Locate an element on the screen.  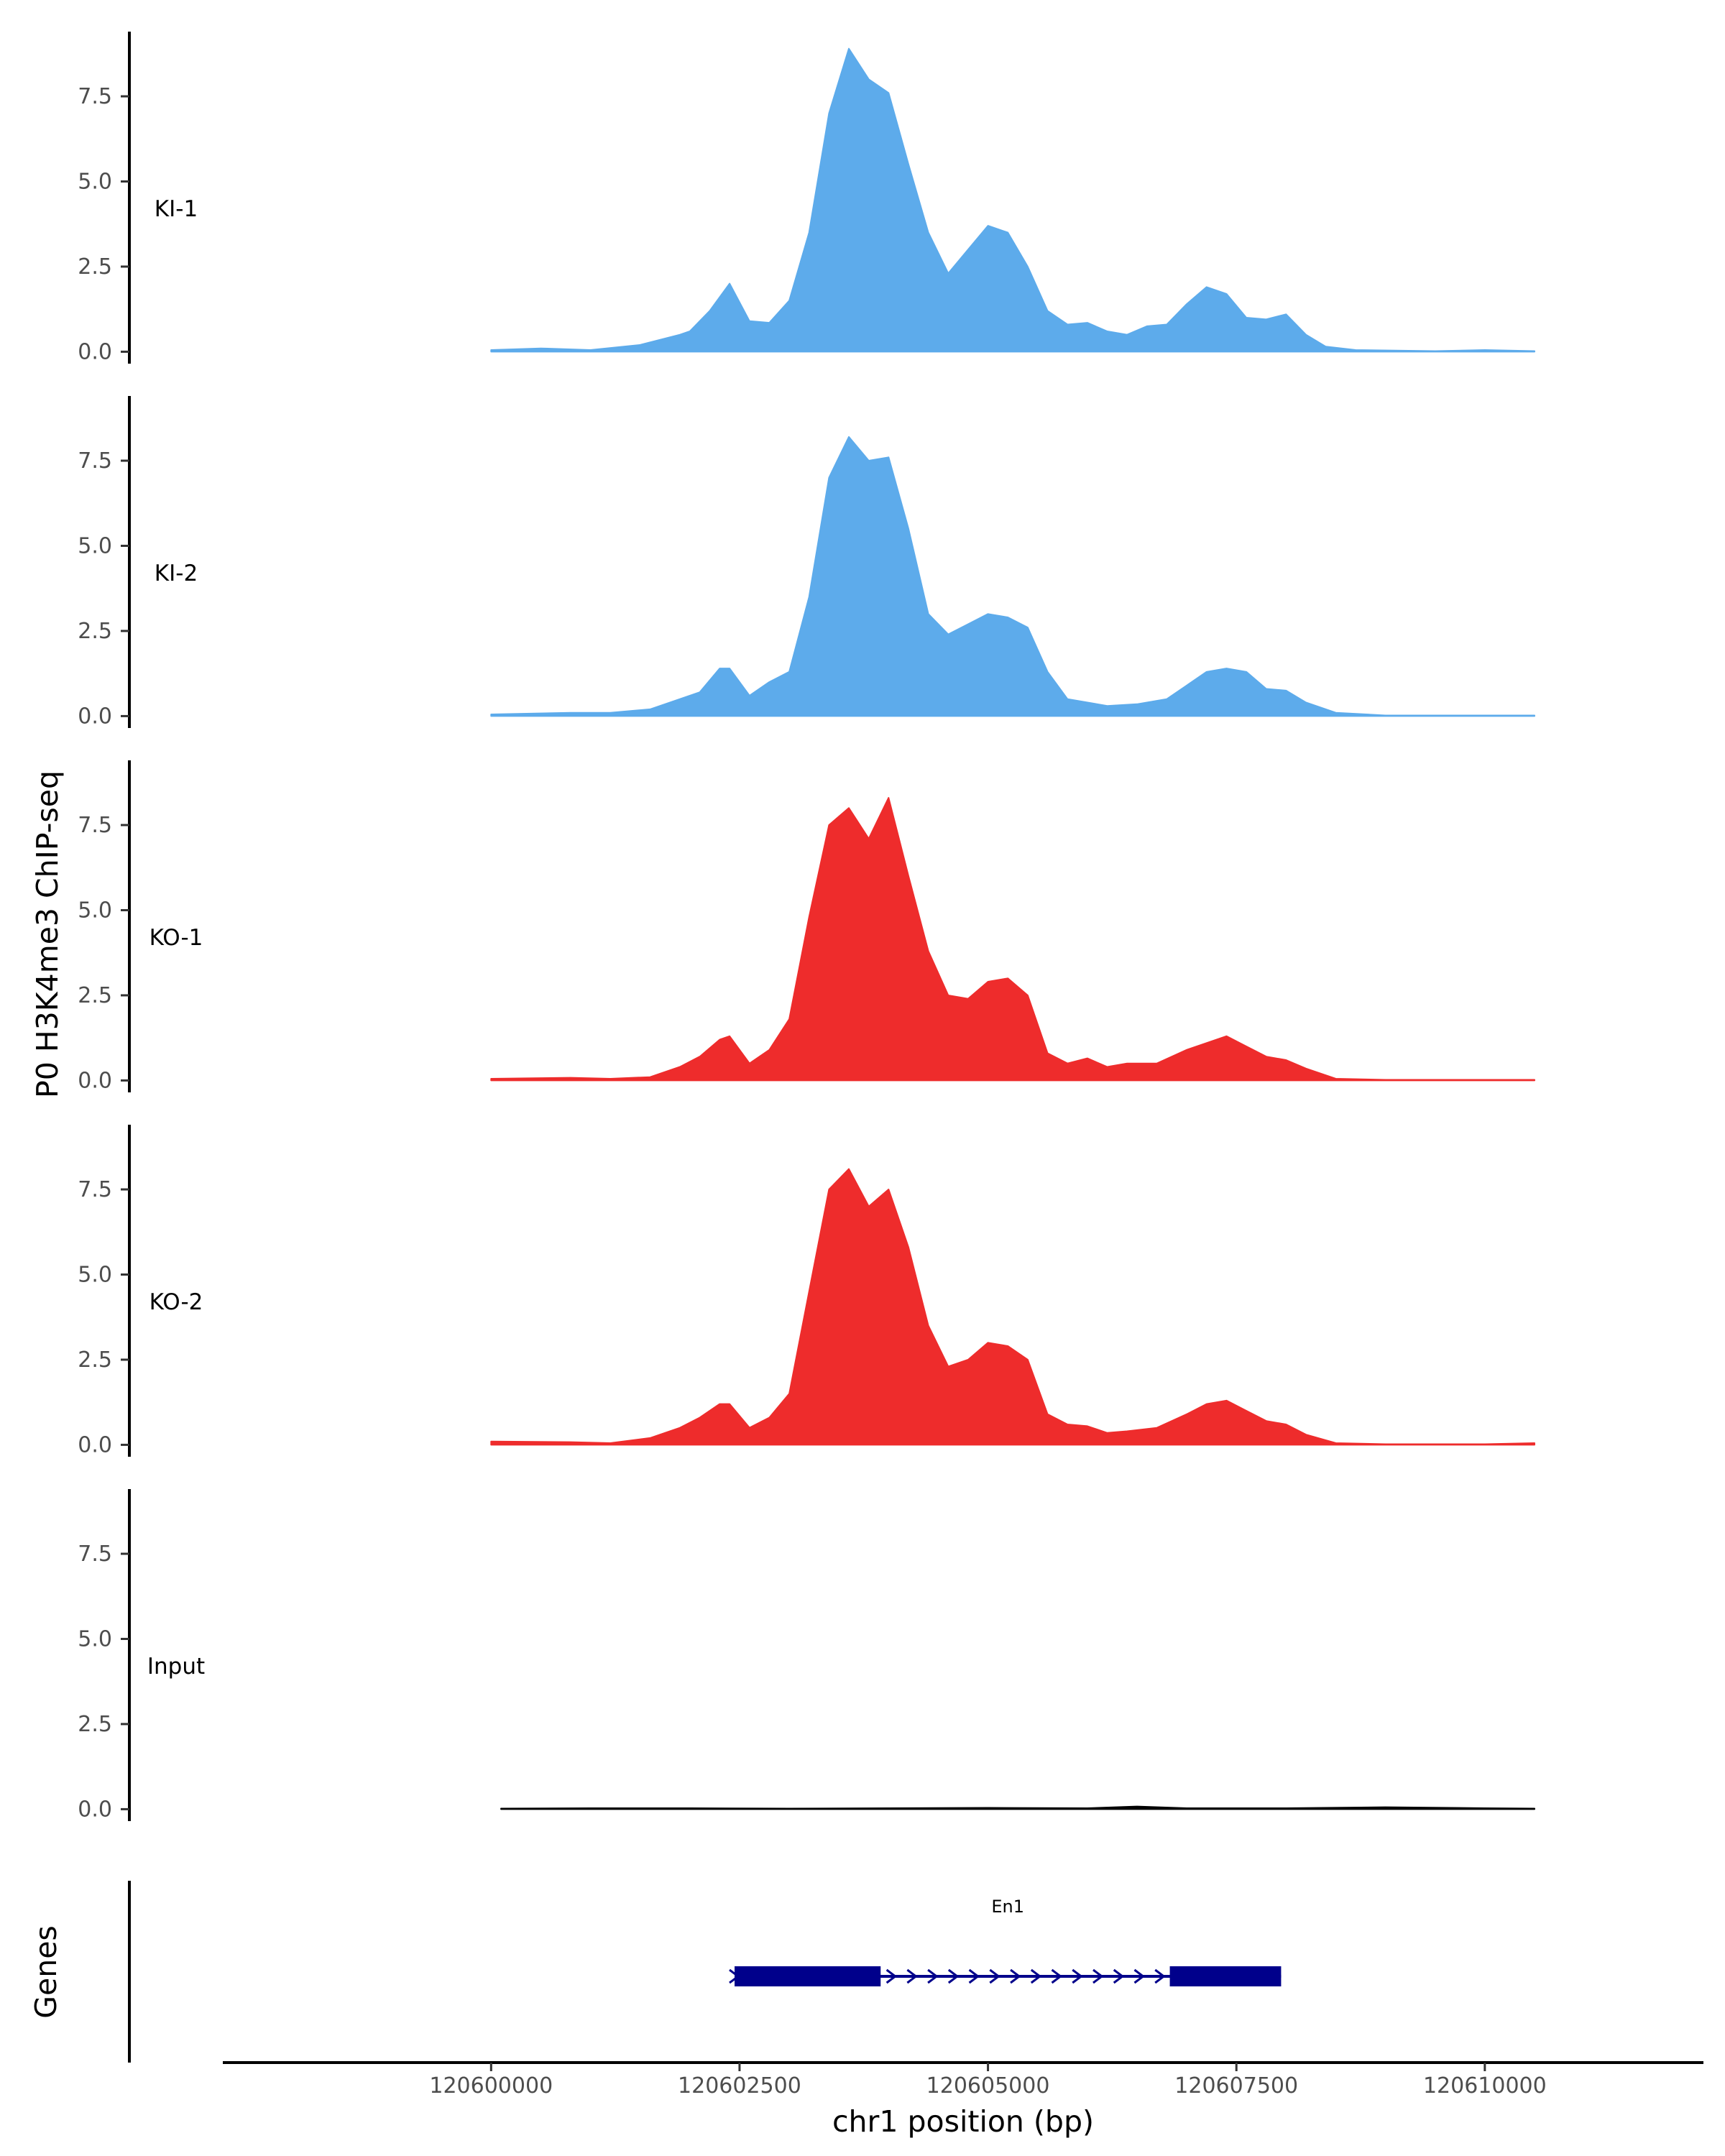
y-axis-title: P0 H3K4me3 ChIP-seq is located at coordinates (47, 934).